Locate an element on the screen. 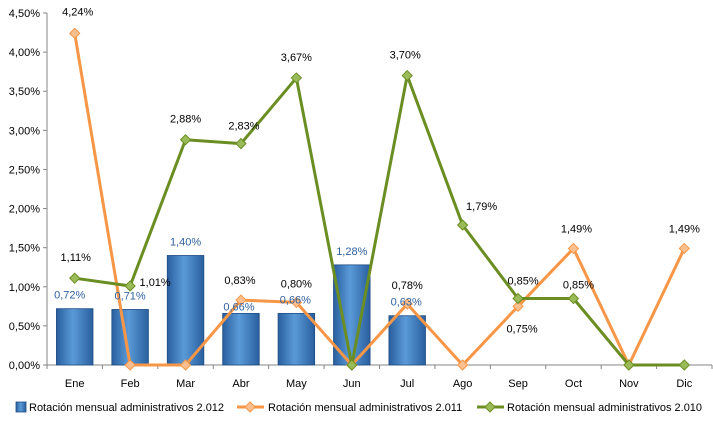  series-2010-data-label: 2,88% is located at coordinates (185, 120).